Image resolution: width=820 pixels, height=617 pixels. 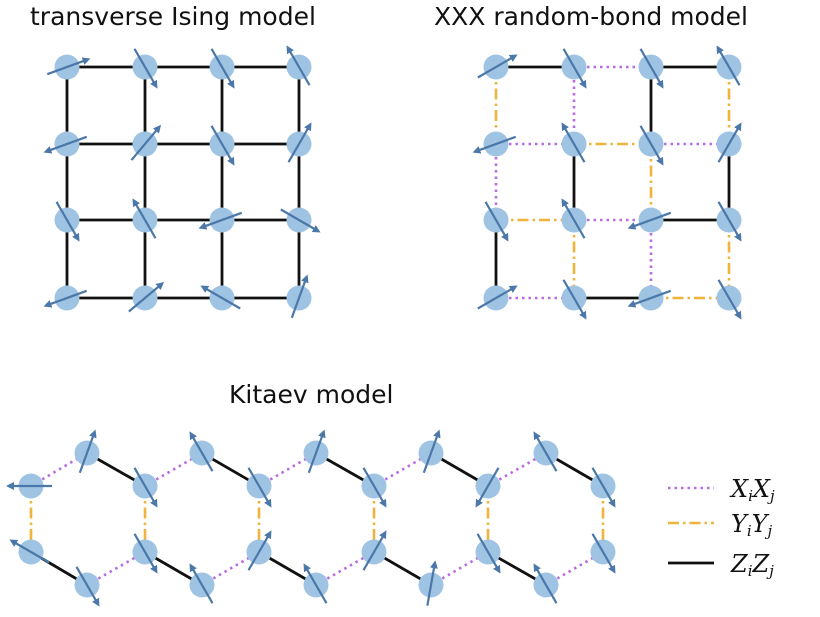 What do you see at coordinates (752, 490) in the screenshot?
I see `legend-label-xx: XiXj` at bounding box center [752, 490].